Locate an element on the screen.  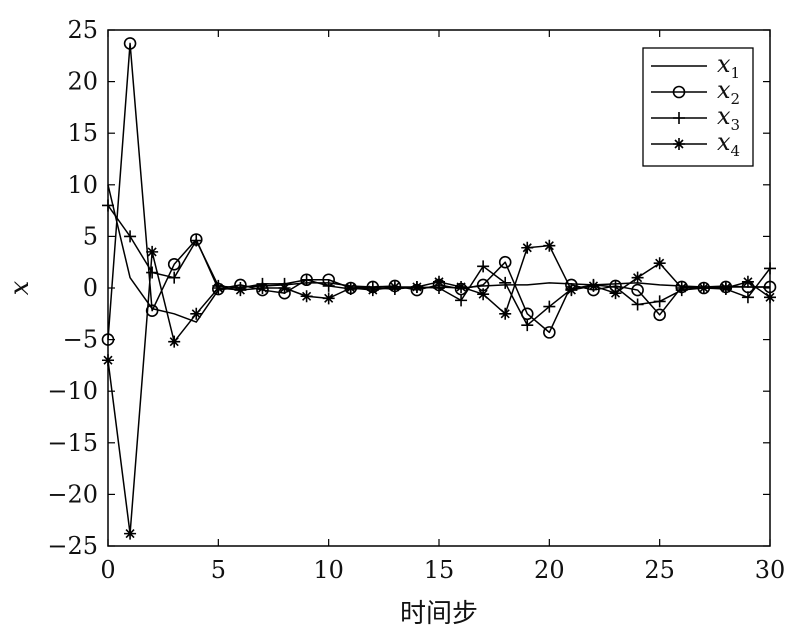
legend-marker-x2 is located at coordinates (679, 92).